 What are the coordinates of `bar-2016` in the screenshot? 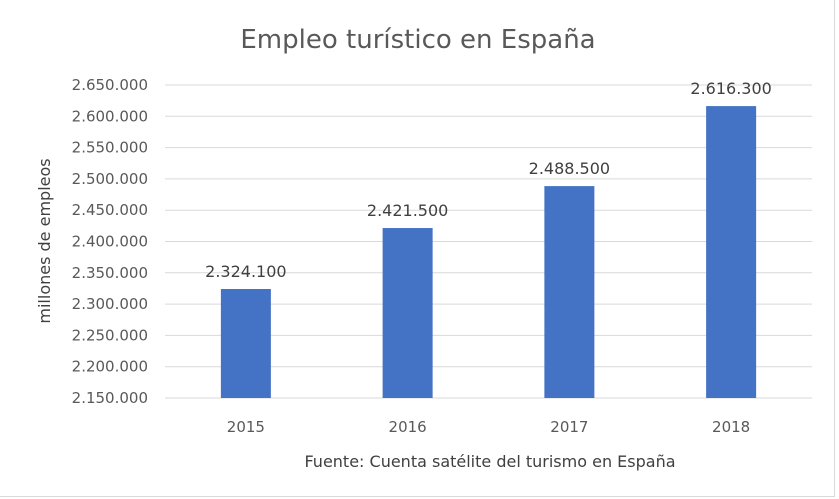 It's located at (407, 313).